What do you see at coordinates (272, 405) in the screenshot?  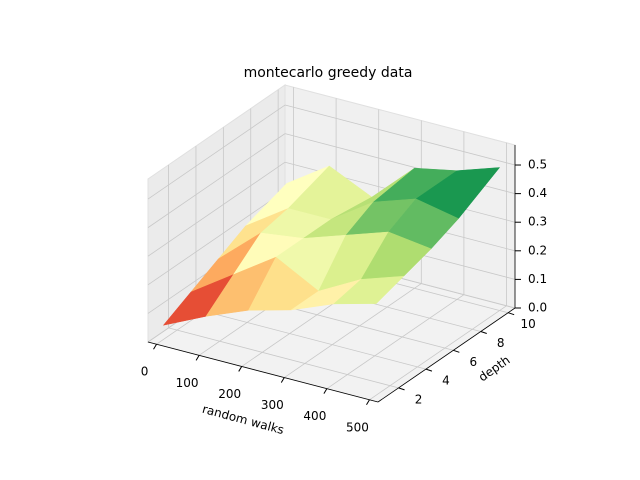 I see `x-tick-label: 300` at bounding box center [272, 405].